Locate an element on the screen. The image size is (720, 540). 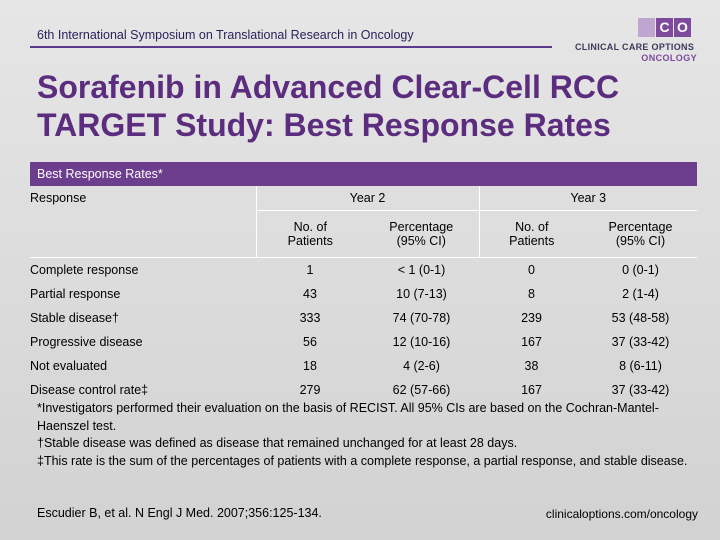
table-row: Complete response 1 < 1 (0-1) 0 0 (0-1) is located at coordinates (363, 269).